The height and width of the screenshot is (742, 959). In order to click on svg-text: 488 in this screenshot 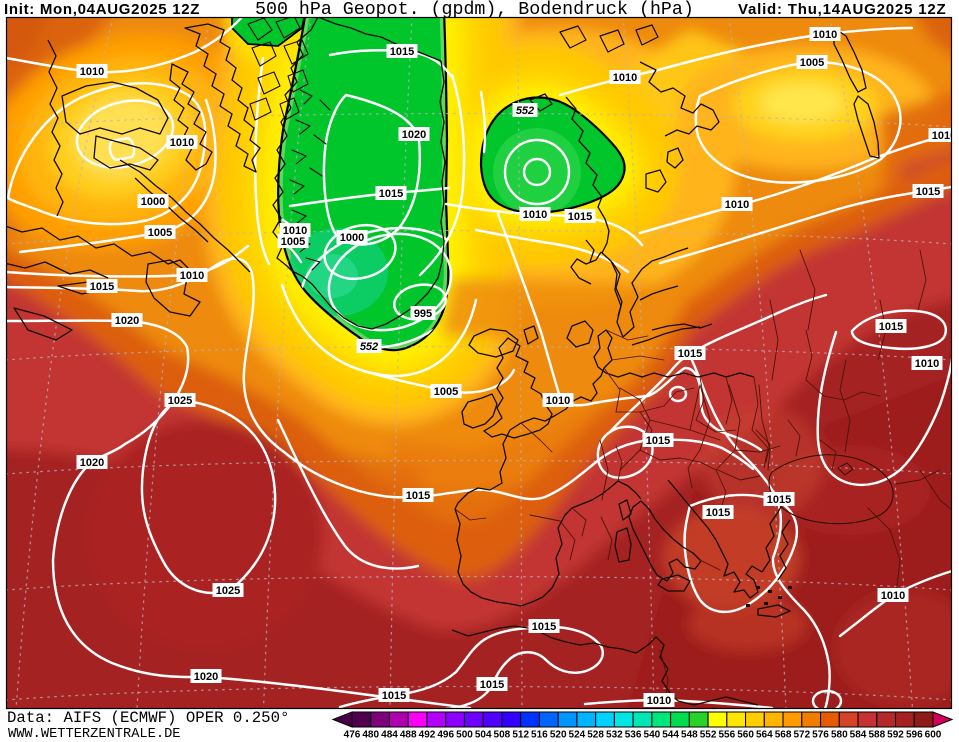, I will do `click(408, 735)`.